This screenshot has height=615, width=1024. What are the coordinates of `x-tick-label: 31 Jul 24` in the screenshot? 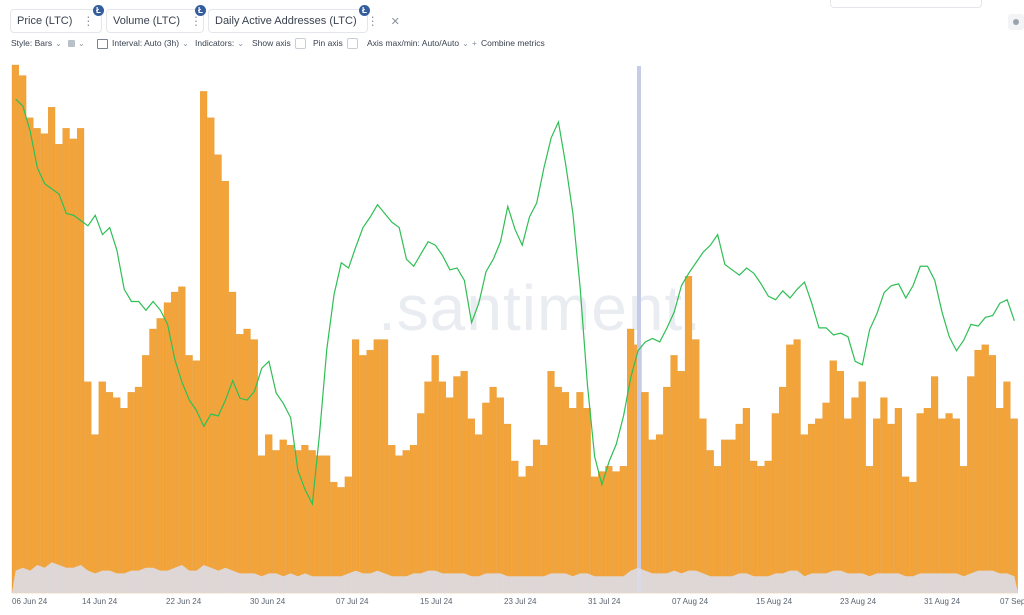 It's located at (604, 601).